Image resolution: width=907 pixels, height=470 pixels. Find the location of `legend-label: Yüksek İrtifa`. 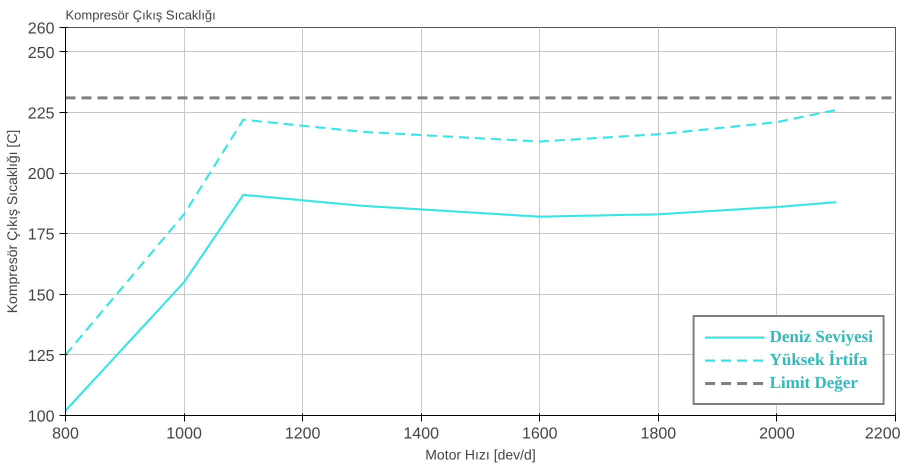

legend-label: Yüksek İrtifa is located at coordinates (819, 360).